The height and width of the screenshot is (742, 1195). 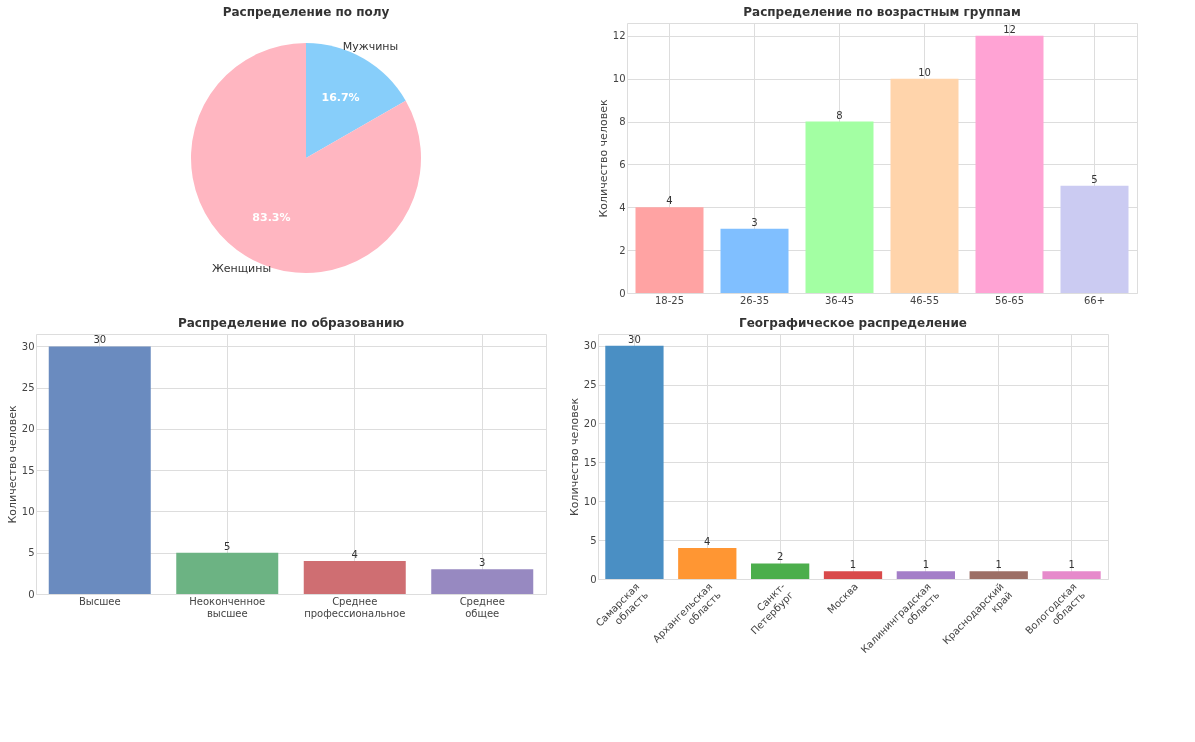 What do you see at coordinates (1094, 300) in the screenshot?
I see `x-tick-label: 66+` at bounding box center [1094, 300].